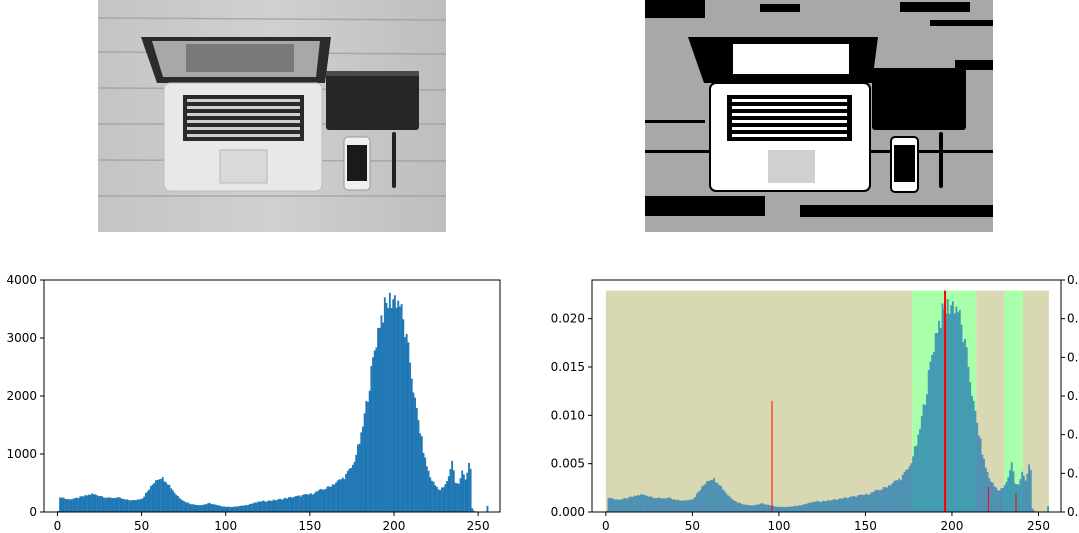 The height and width of the screenshot is (533, 1079). I want to click on right-y-tick-label: 0.3, so click(1073, 396).